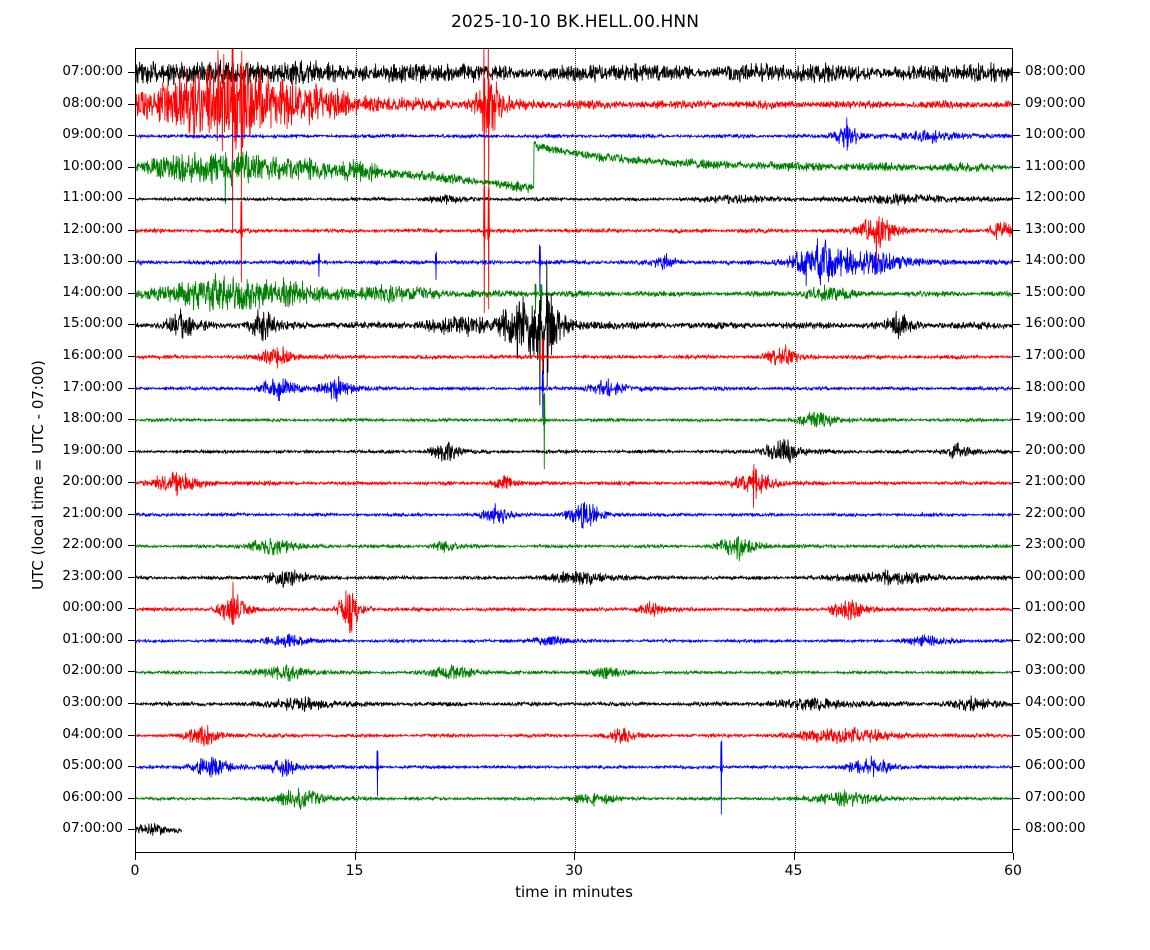 This screenshot has width=1150, height=950. Describe the element at coordinates (574, 871) in the screenshot. I see `x-axis-label-30: 30` at that location.